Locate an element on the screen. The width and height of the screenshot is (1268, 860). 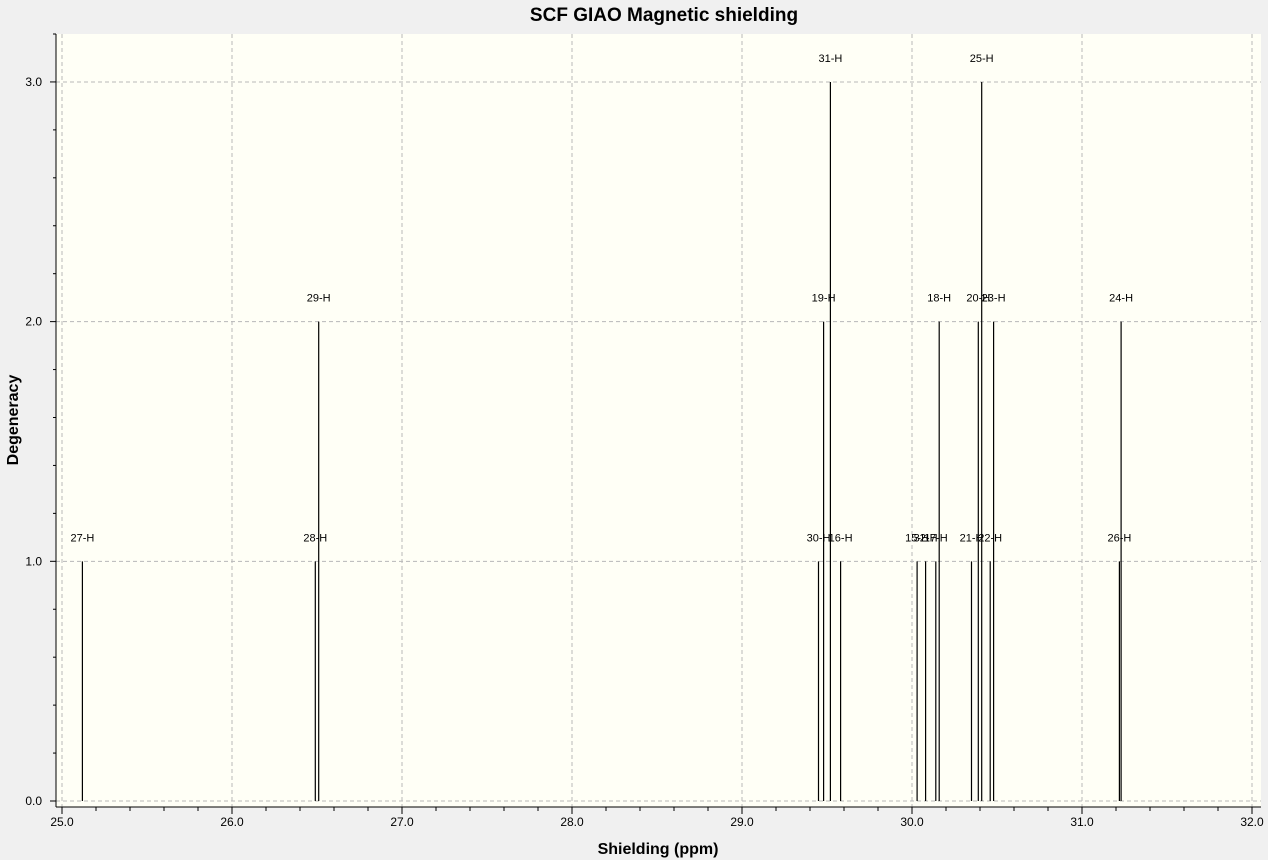
peak-label: 30-H is located at coordinates (819, 538).